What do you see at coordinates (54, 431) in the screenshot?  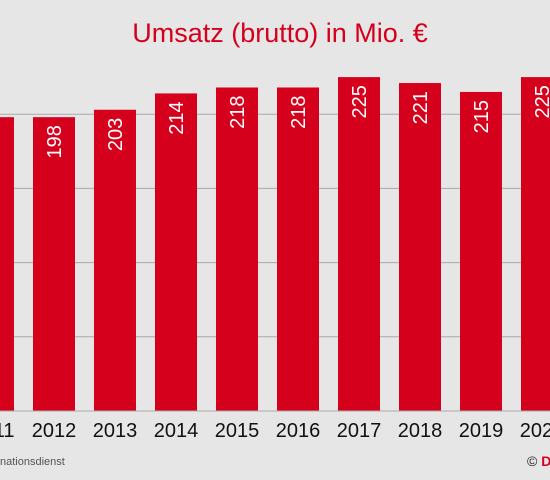 I see `category-label: 2012` at bounding box center [54, 431].